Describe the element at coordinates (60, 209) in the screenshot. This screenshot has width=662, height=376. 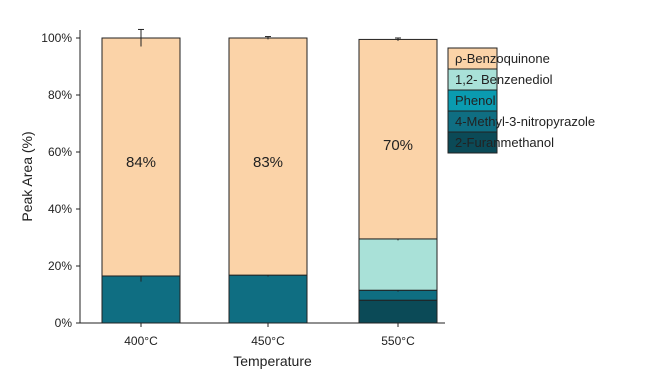
I see `y-tick-label: 40%` at that location.